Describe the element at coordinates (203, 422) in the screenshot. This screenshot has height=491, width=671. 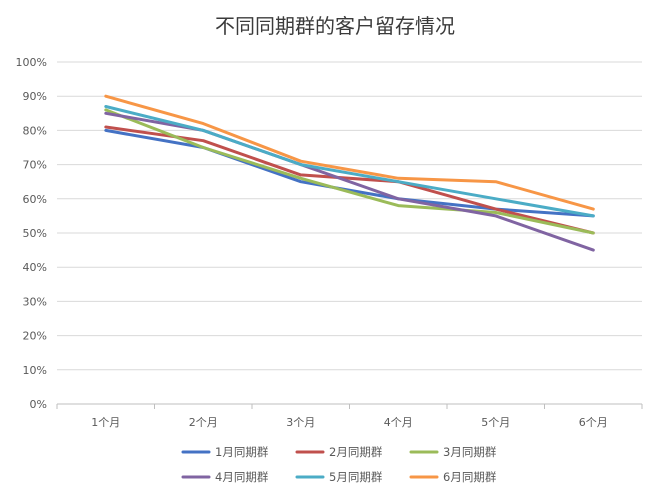
I see `x-tick-label: 2个月` at that location.